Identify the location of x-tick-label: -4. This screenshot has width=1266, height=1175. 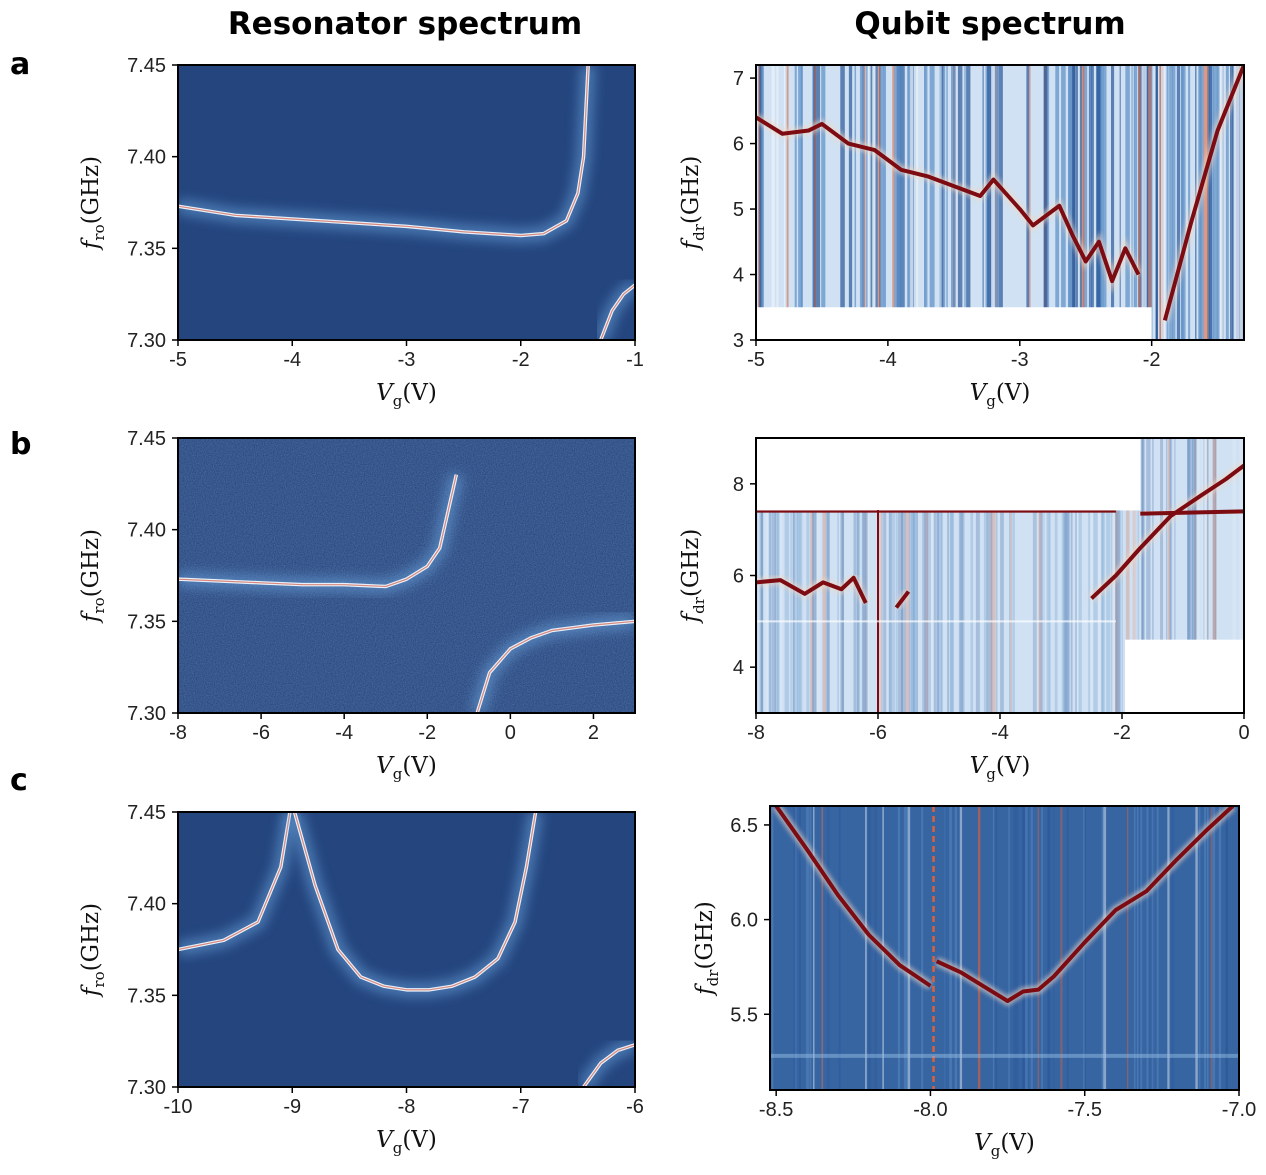
(1000, 733).